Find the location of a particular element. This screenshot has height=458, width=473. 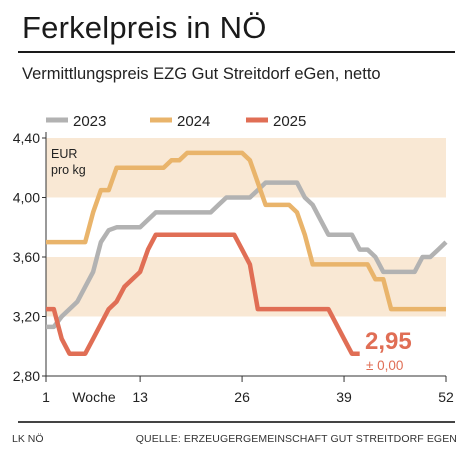

legend-label-2024: 2024 is located at coordinates (193, 121).